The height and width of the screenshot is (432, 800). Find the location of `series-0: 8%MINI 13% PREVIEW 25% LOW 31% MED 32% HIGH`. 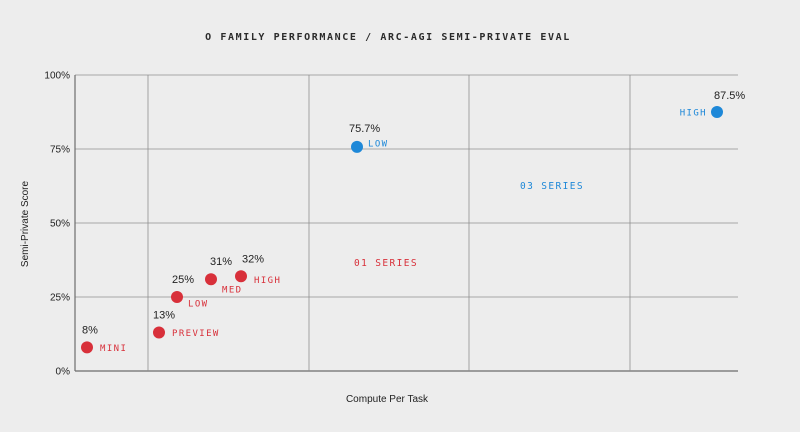

series-0: 8%MINI 13% PREVIEW 25% LOW 31% MED 32% HIGH is located at coordinates (181, 303).